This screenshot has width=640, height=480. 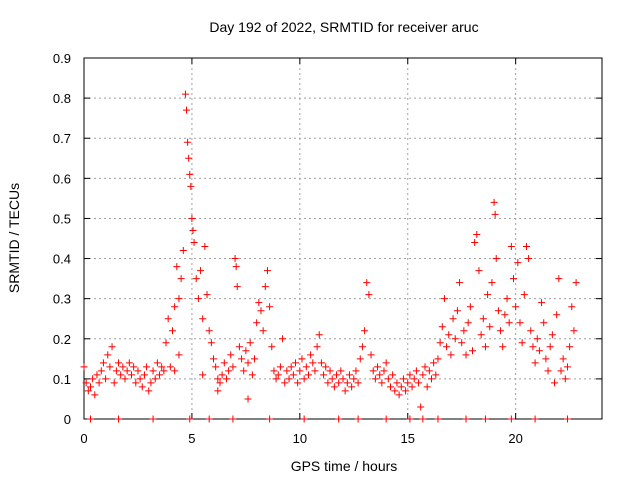 I want to click on y-tick-label: 0.4, so click(x=62, y=259).